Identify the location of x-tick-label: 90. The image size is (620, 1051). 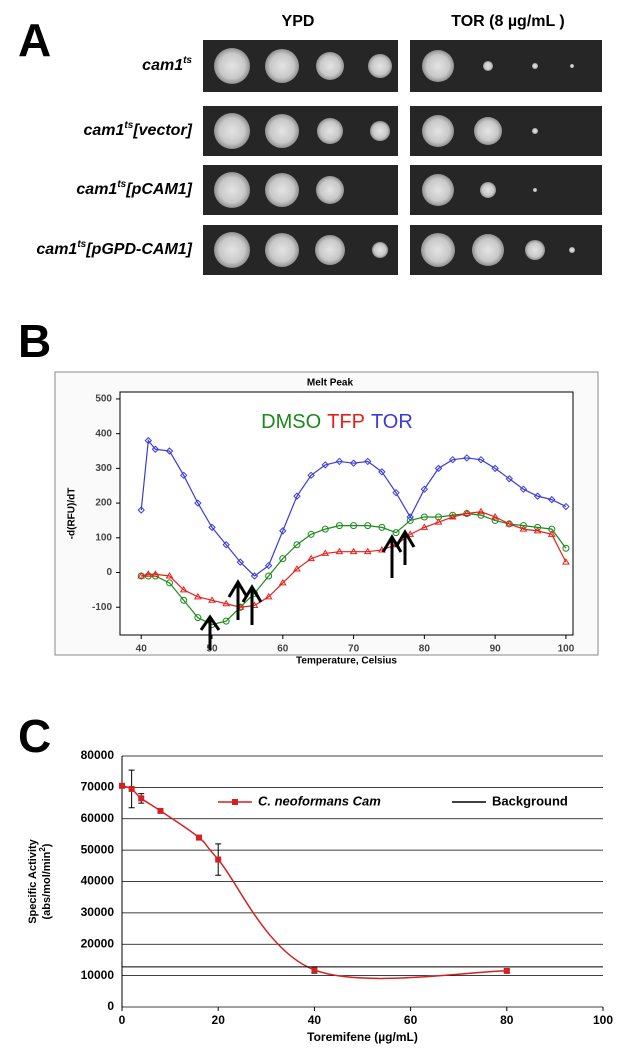
(496, 649).